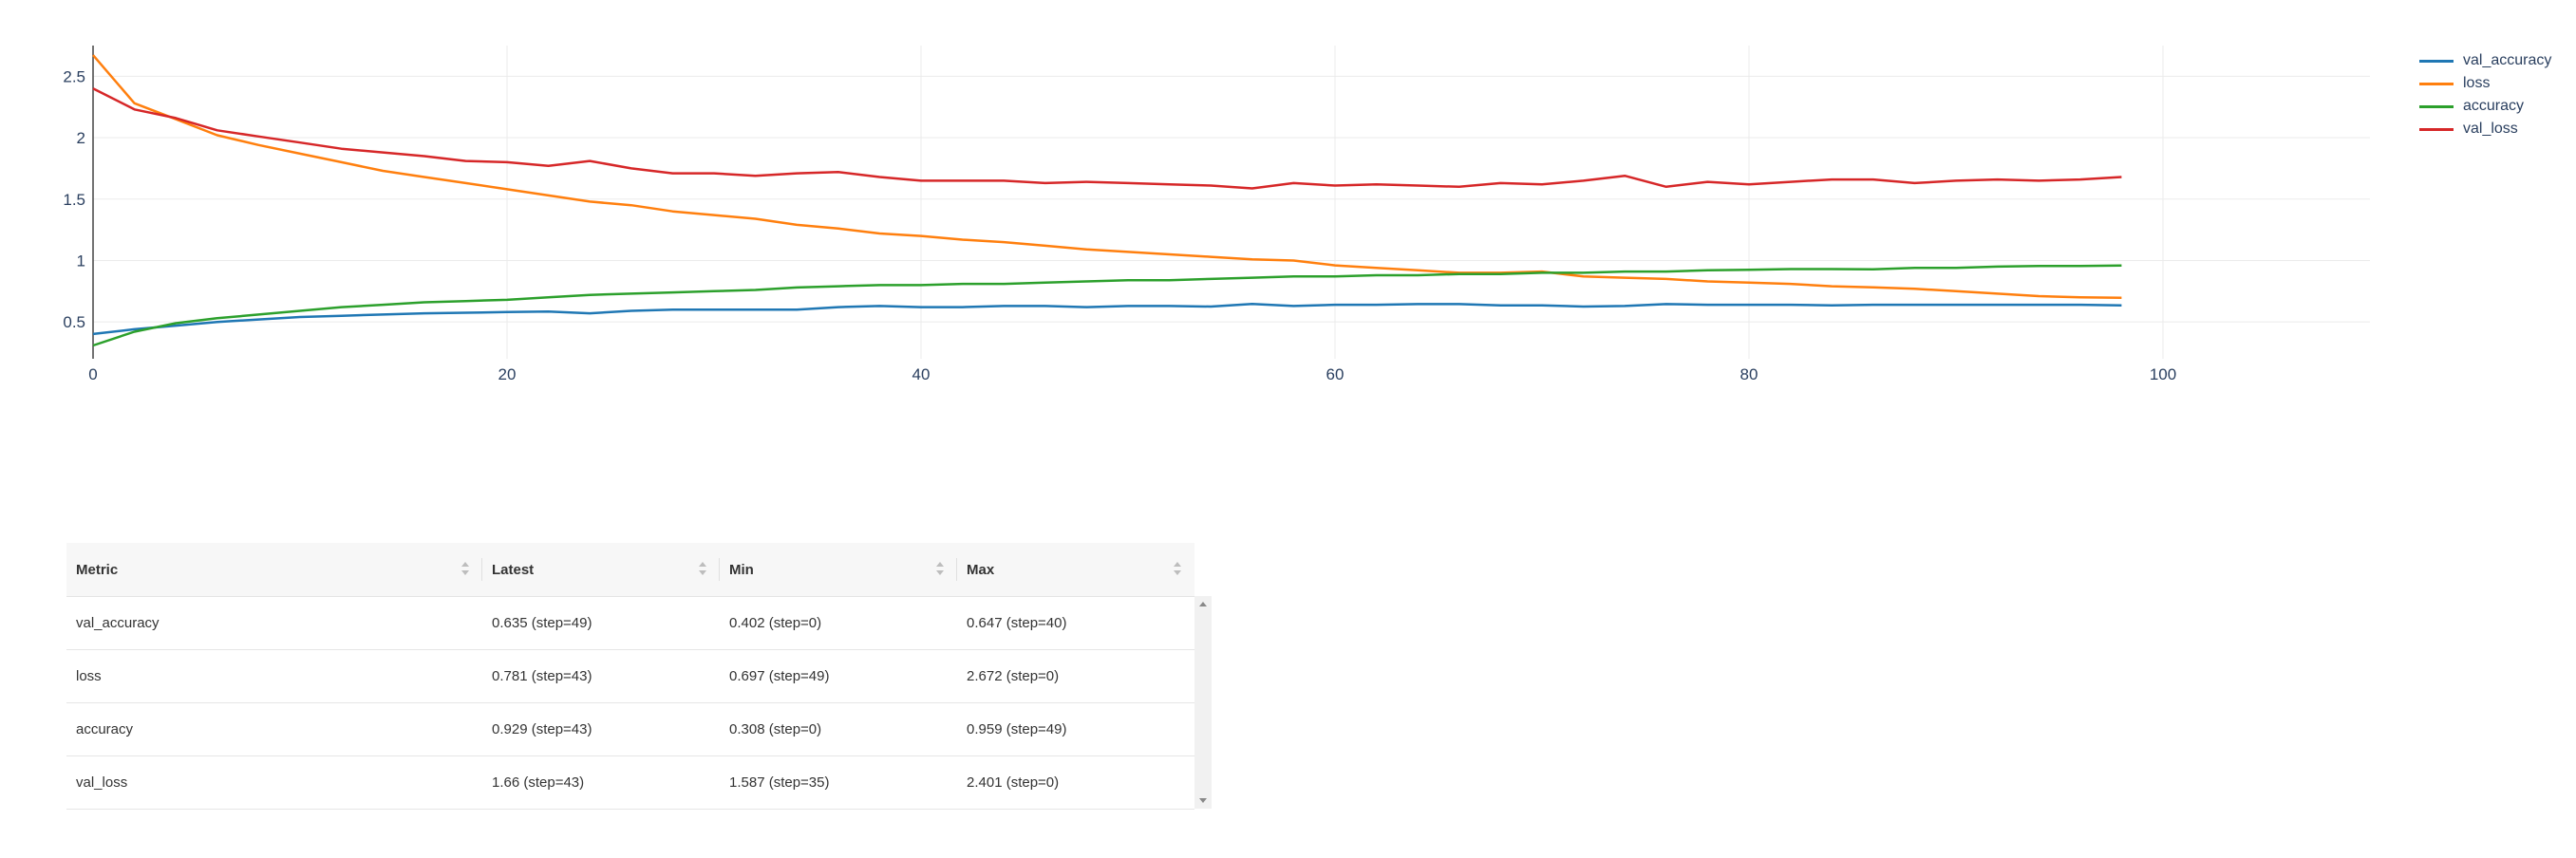  Describe the element at coordinates (741, 569) in the screenshot. I see `column-label: Min` at that location.